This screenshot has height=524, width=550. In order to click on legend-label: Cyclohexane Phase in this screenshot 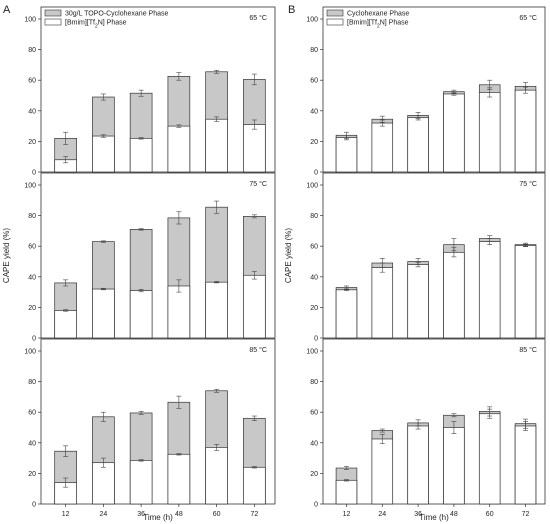, I will do `click(378, 14)`.